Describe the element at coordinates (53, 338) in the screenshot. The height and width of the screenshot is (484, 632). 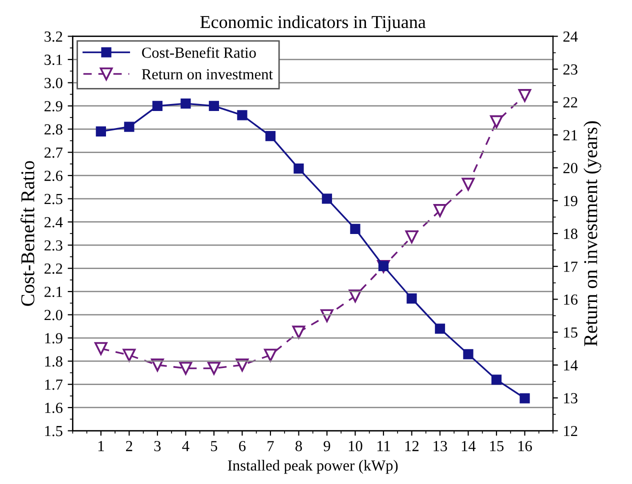
I see `y-tick-label: 1.9` at that location.